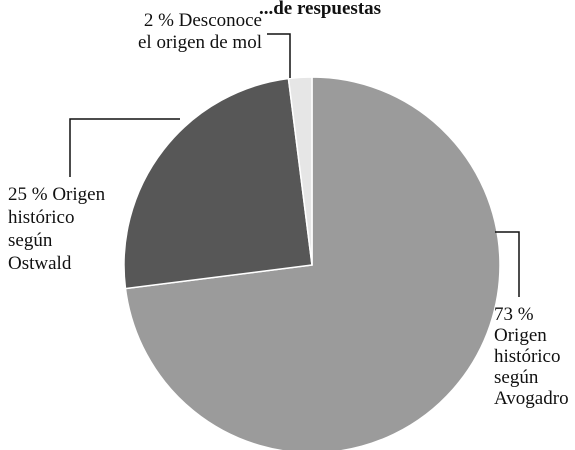 The height and width of the screenshot is (450, 575). I want to click on slice-label-line: Avogadro, so click(531, 398).